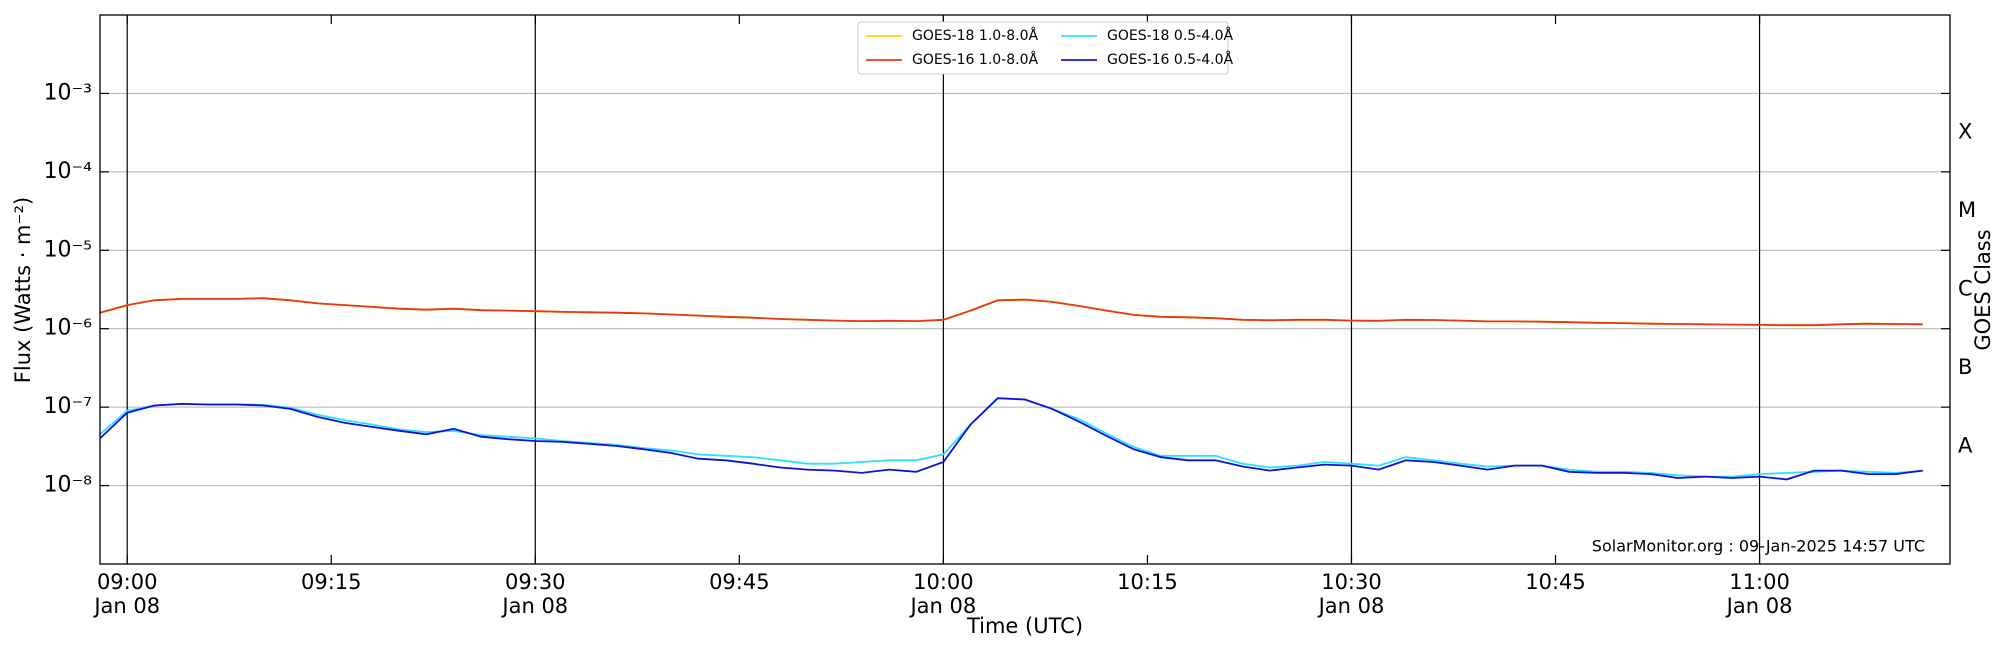 This screenshot has height=650, width=2000. I want to click on y2-tick-label: A, so click(1965, 445).